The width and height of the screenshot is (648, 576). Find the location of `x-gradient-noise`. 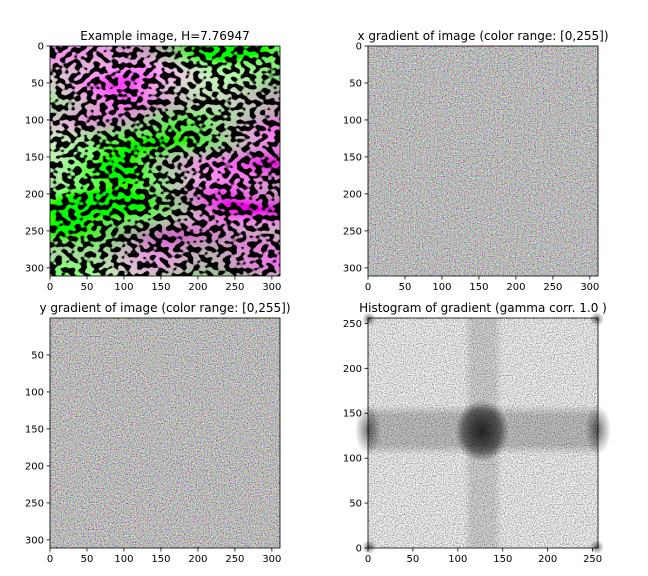

x-gradient-noise is located at coordinates (483, 161).